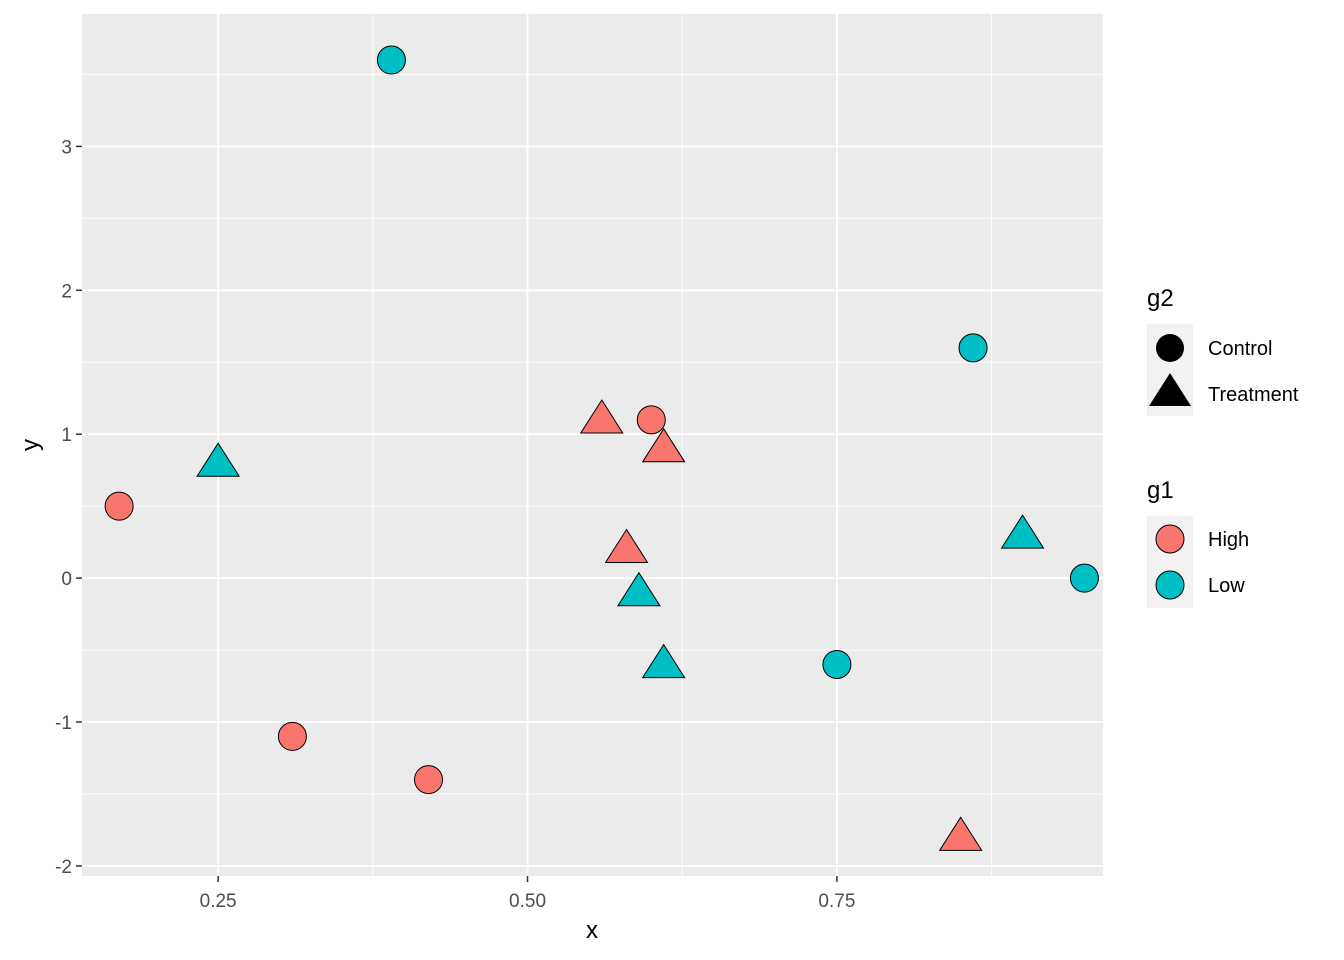  Describe the element at coordinates (1160, 298) in the screenshot. I see `legend-g2-title: g2` at that location.